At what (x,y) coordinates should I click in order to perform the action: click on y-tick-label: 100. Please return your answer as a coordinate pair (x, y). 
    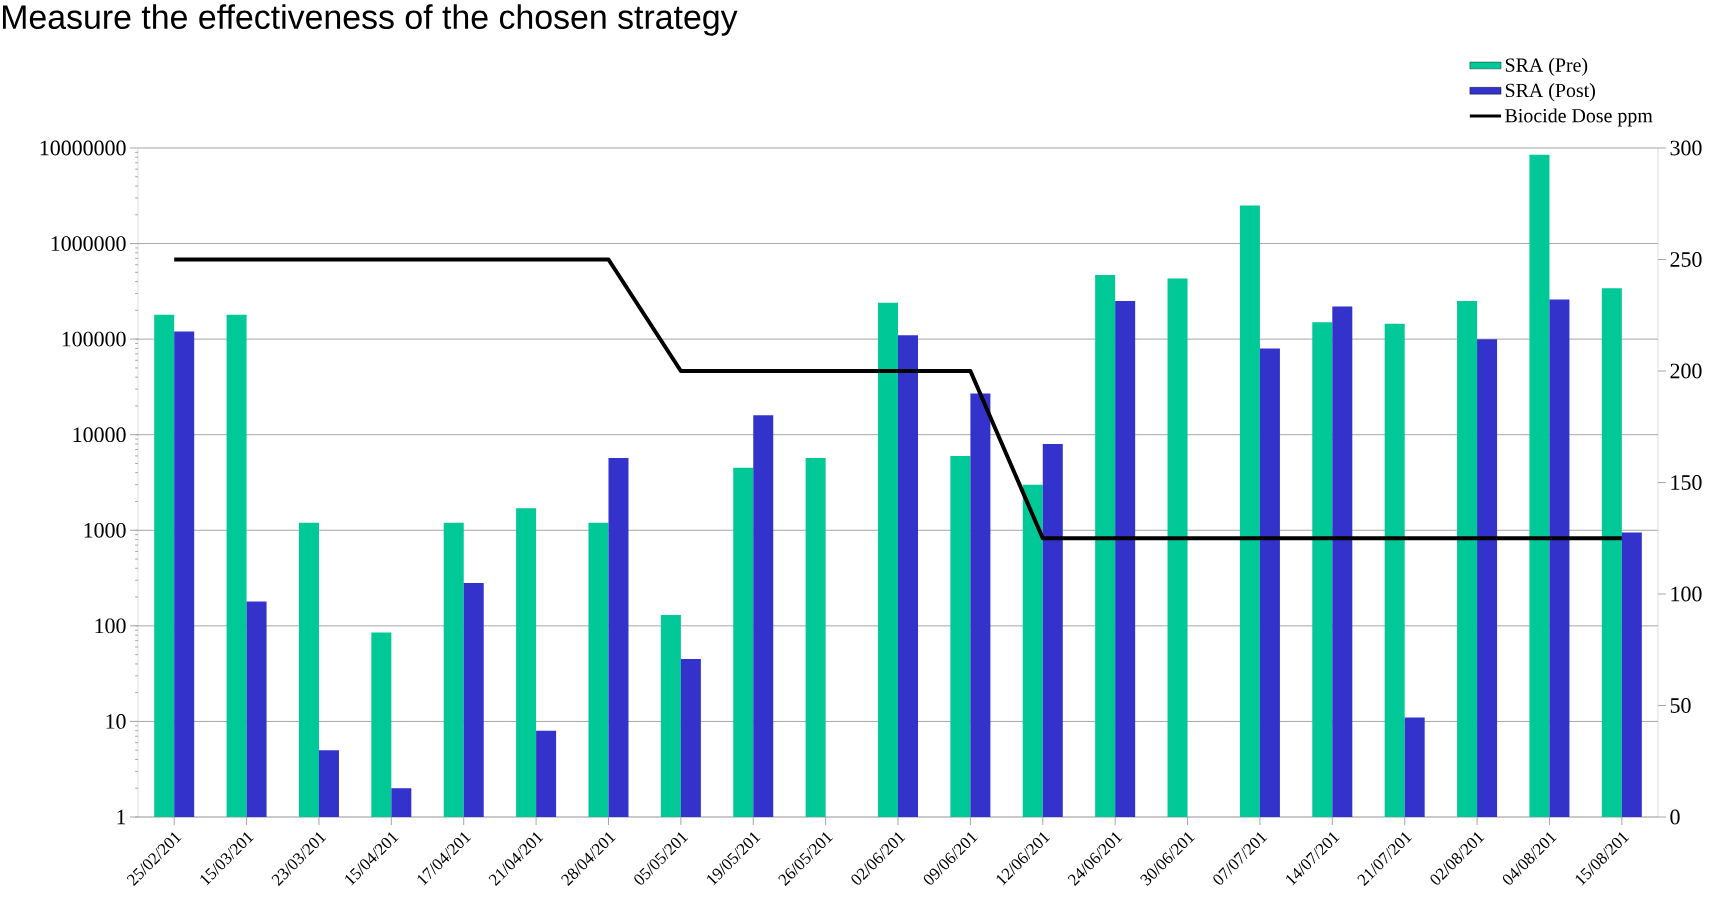
    Looking at the image, I should click on (110, 626).